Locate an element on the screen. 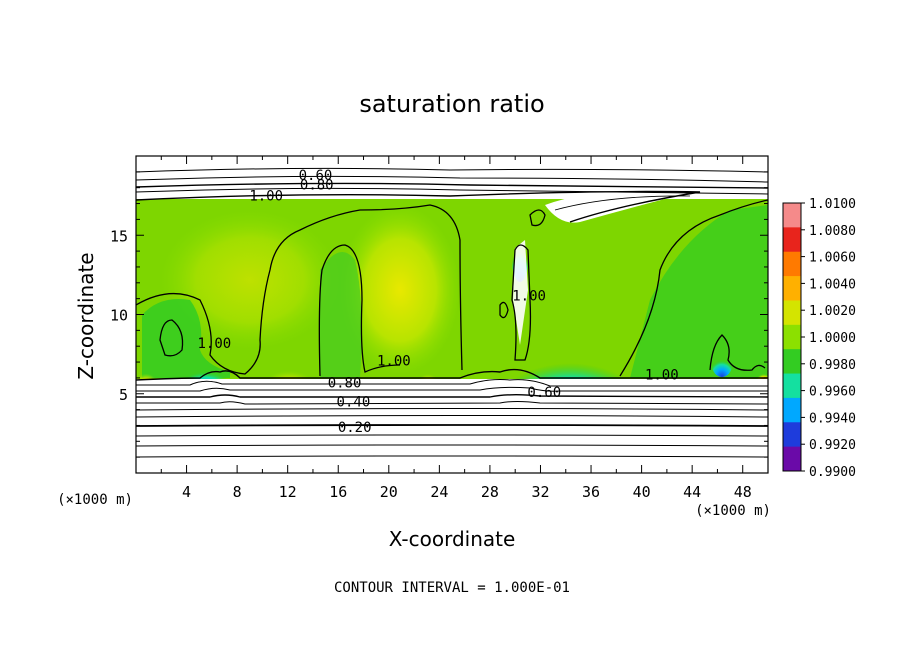  colorbar-label: 1.0000 is located at coordinates (832, 338).